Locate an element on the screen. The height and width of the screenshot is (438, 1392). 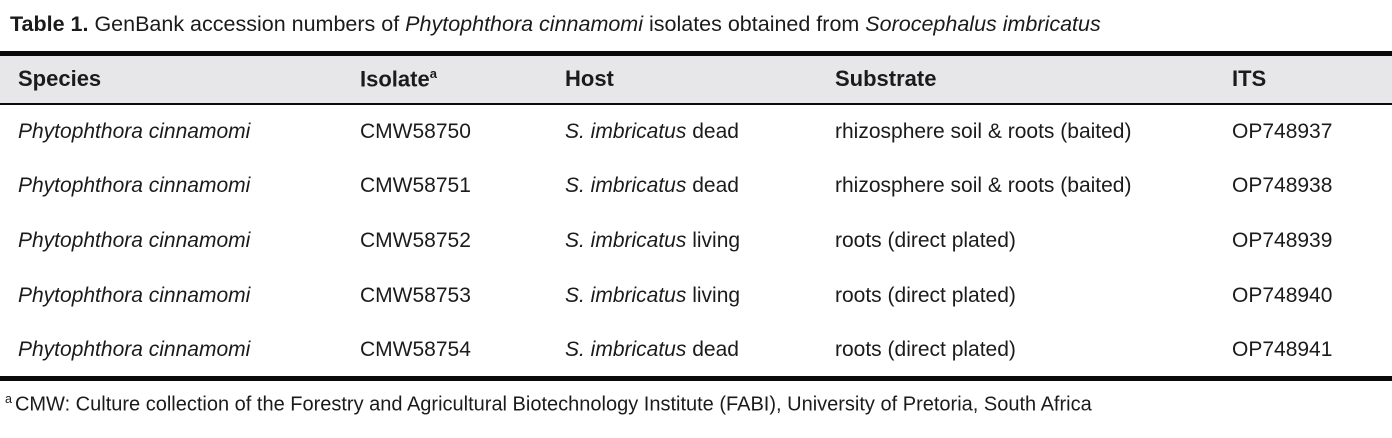
column-header-substrate: Substrate is located at coordinates (1015, 79).